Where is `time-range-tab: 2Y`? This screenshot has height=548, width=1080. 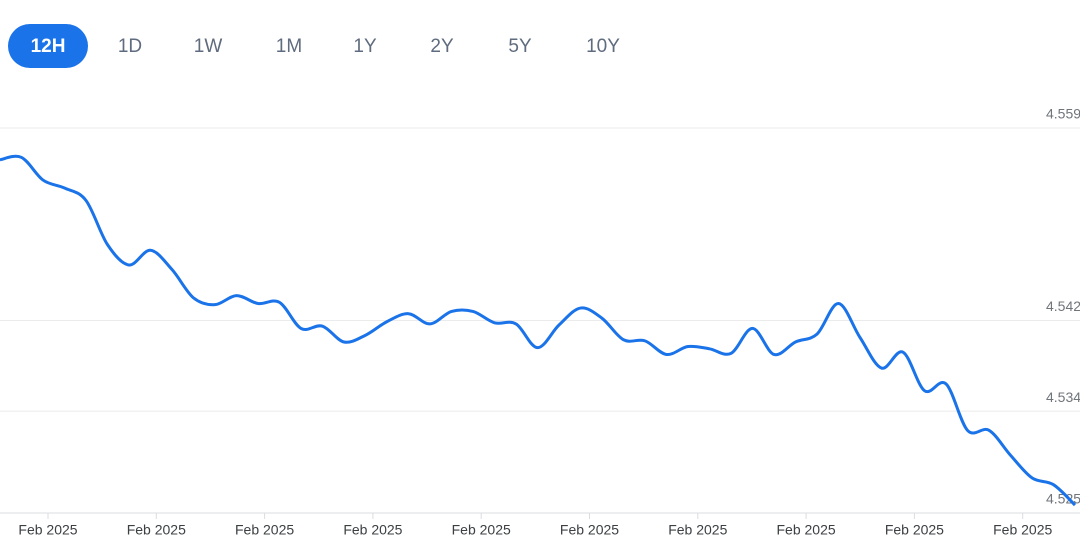
time-range-tab: 2Y is located at coordinates (442, 46).